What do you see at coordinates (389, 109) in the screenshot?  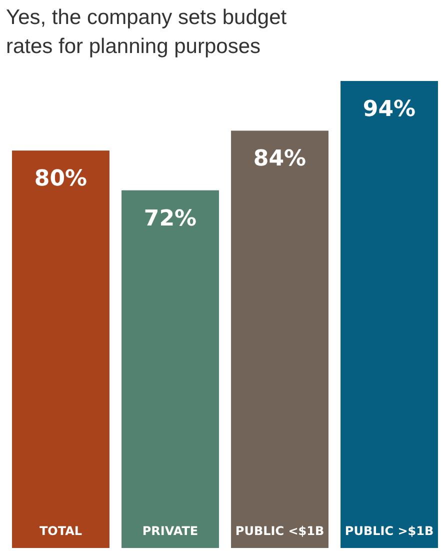 I see `data-label: 94%` at bounding box center [389, 109].